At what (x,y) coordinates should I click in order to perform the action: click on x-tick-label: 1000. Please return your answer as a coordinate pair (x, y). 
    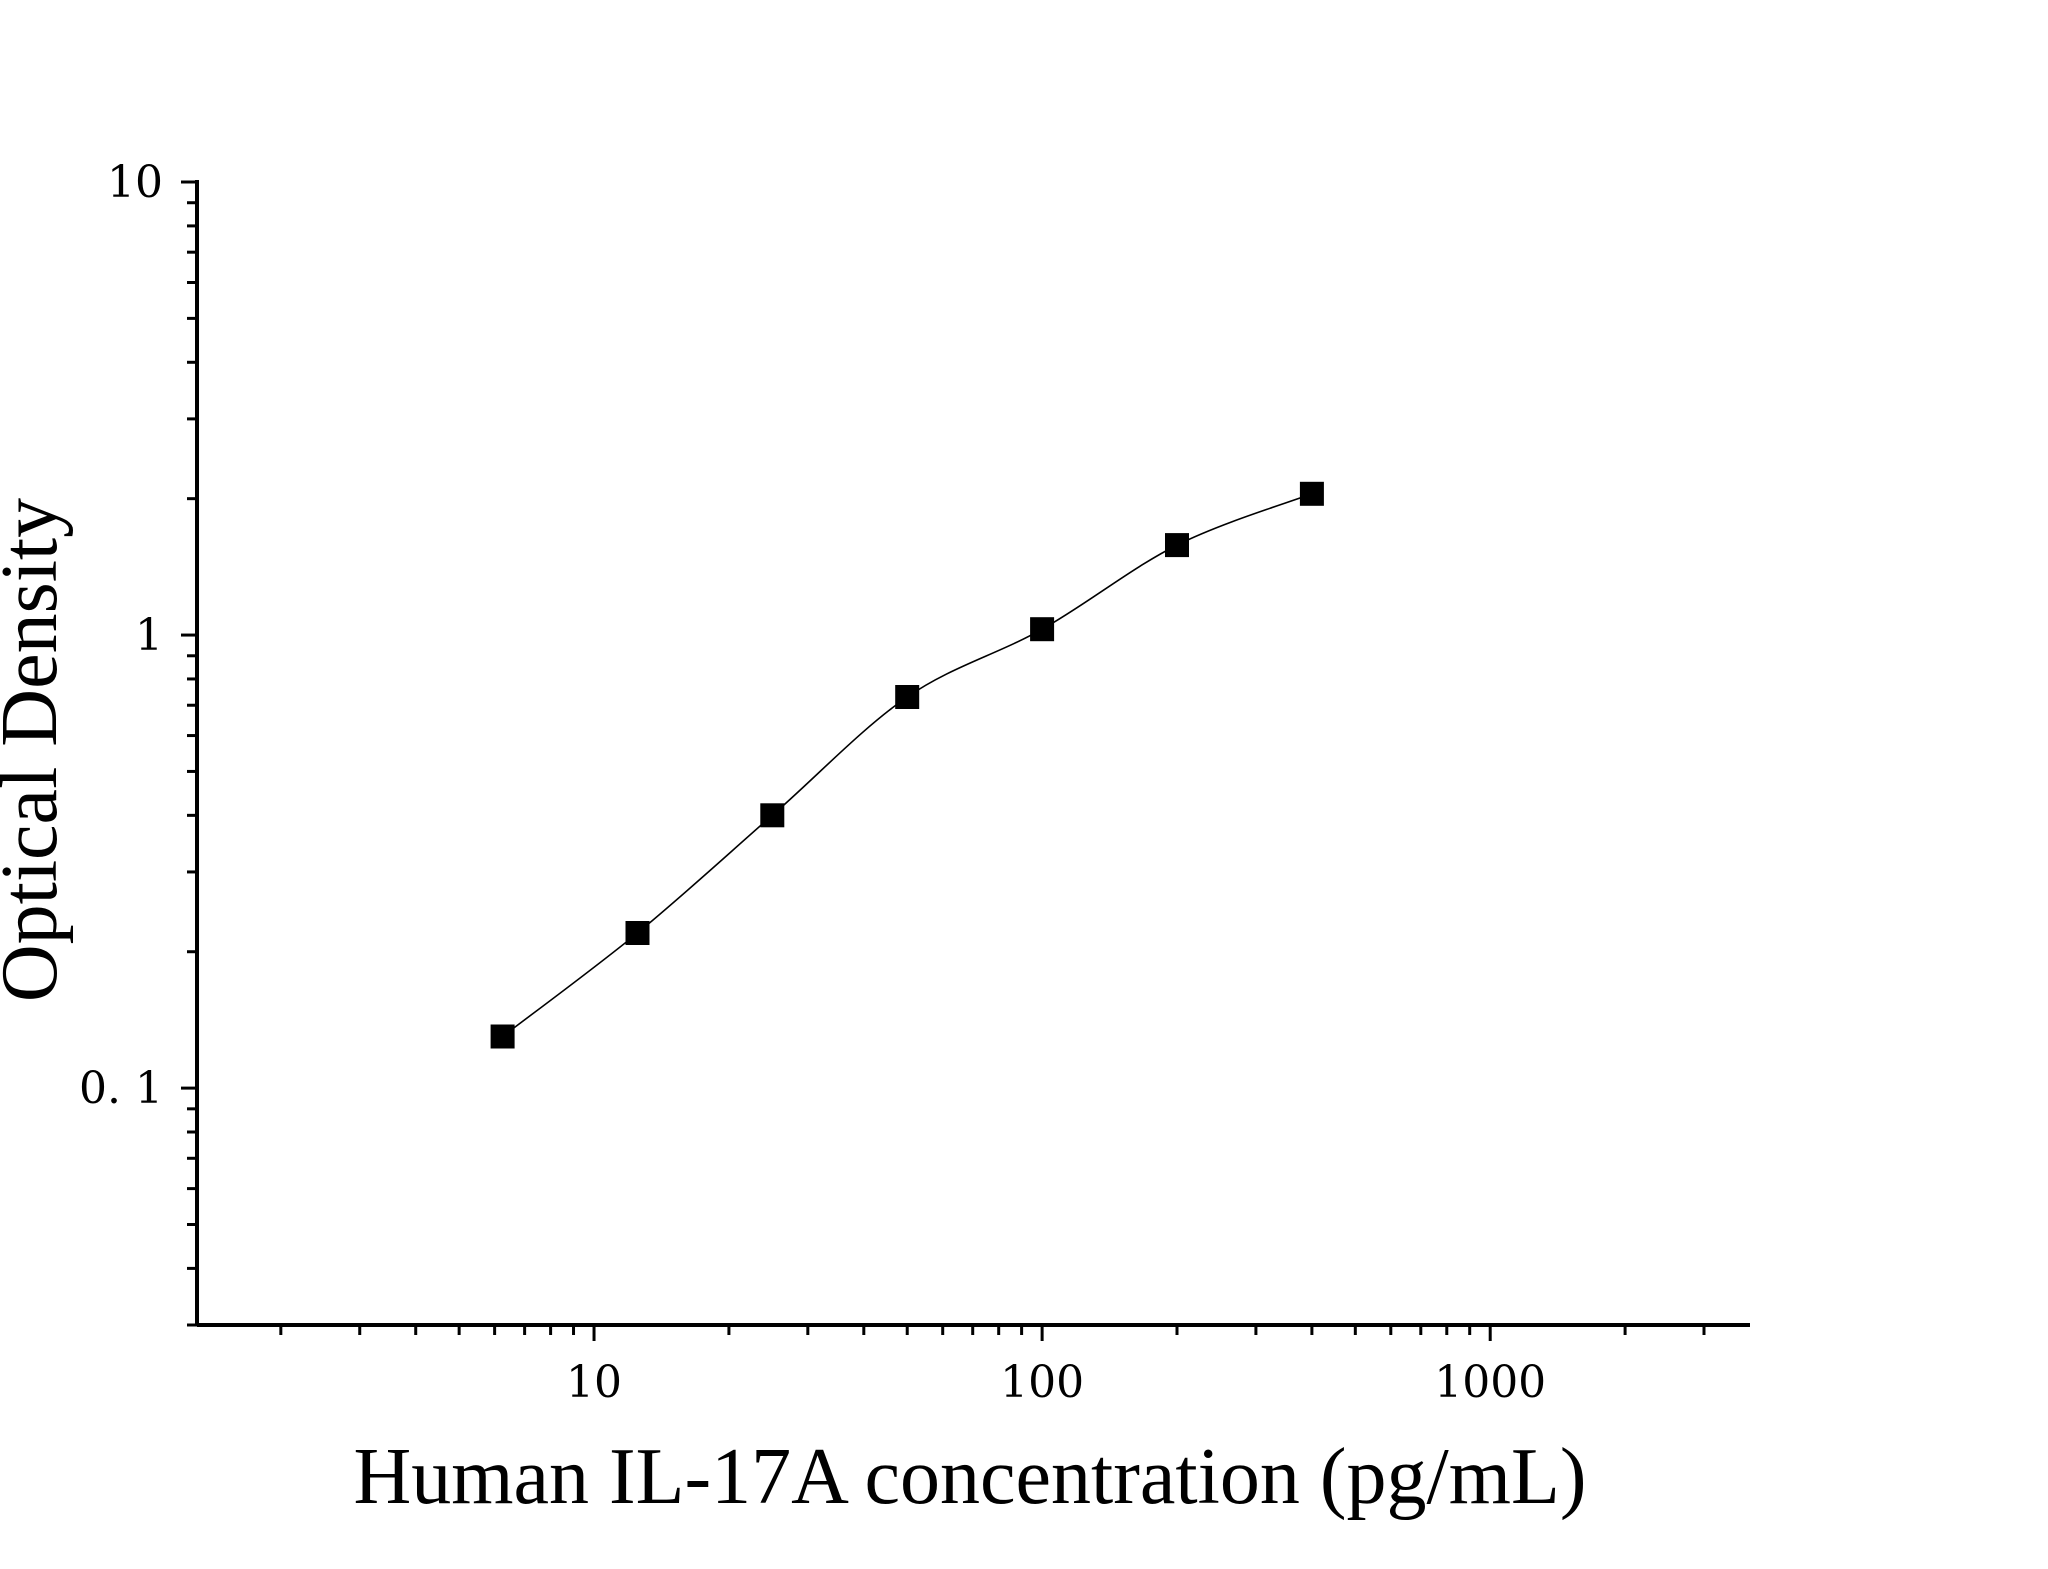
    Looking at the image, I should click on (1490, 1382).